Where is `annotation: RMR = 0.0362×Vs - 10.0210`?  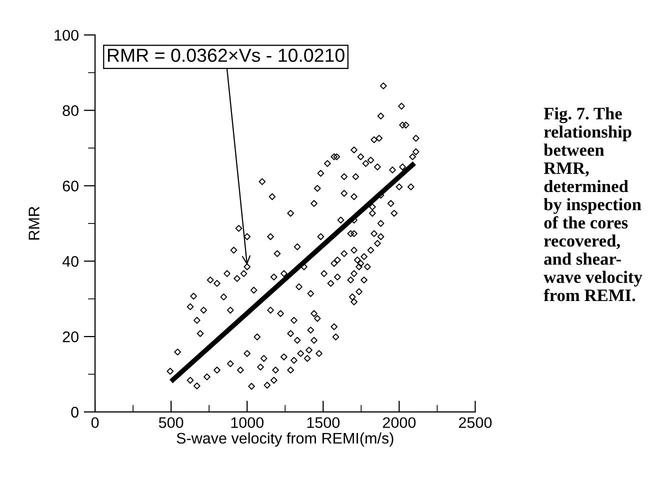
annotation: RMR = 0.0362×Vs - 10.0210 is located at coordinates (226, 55).